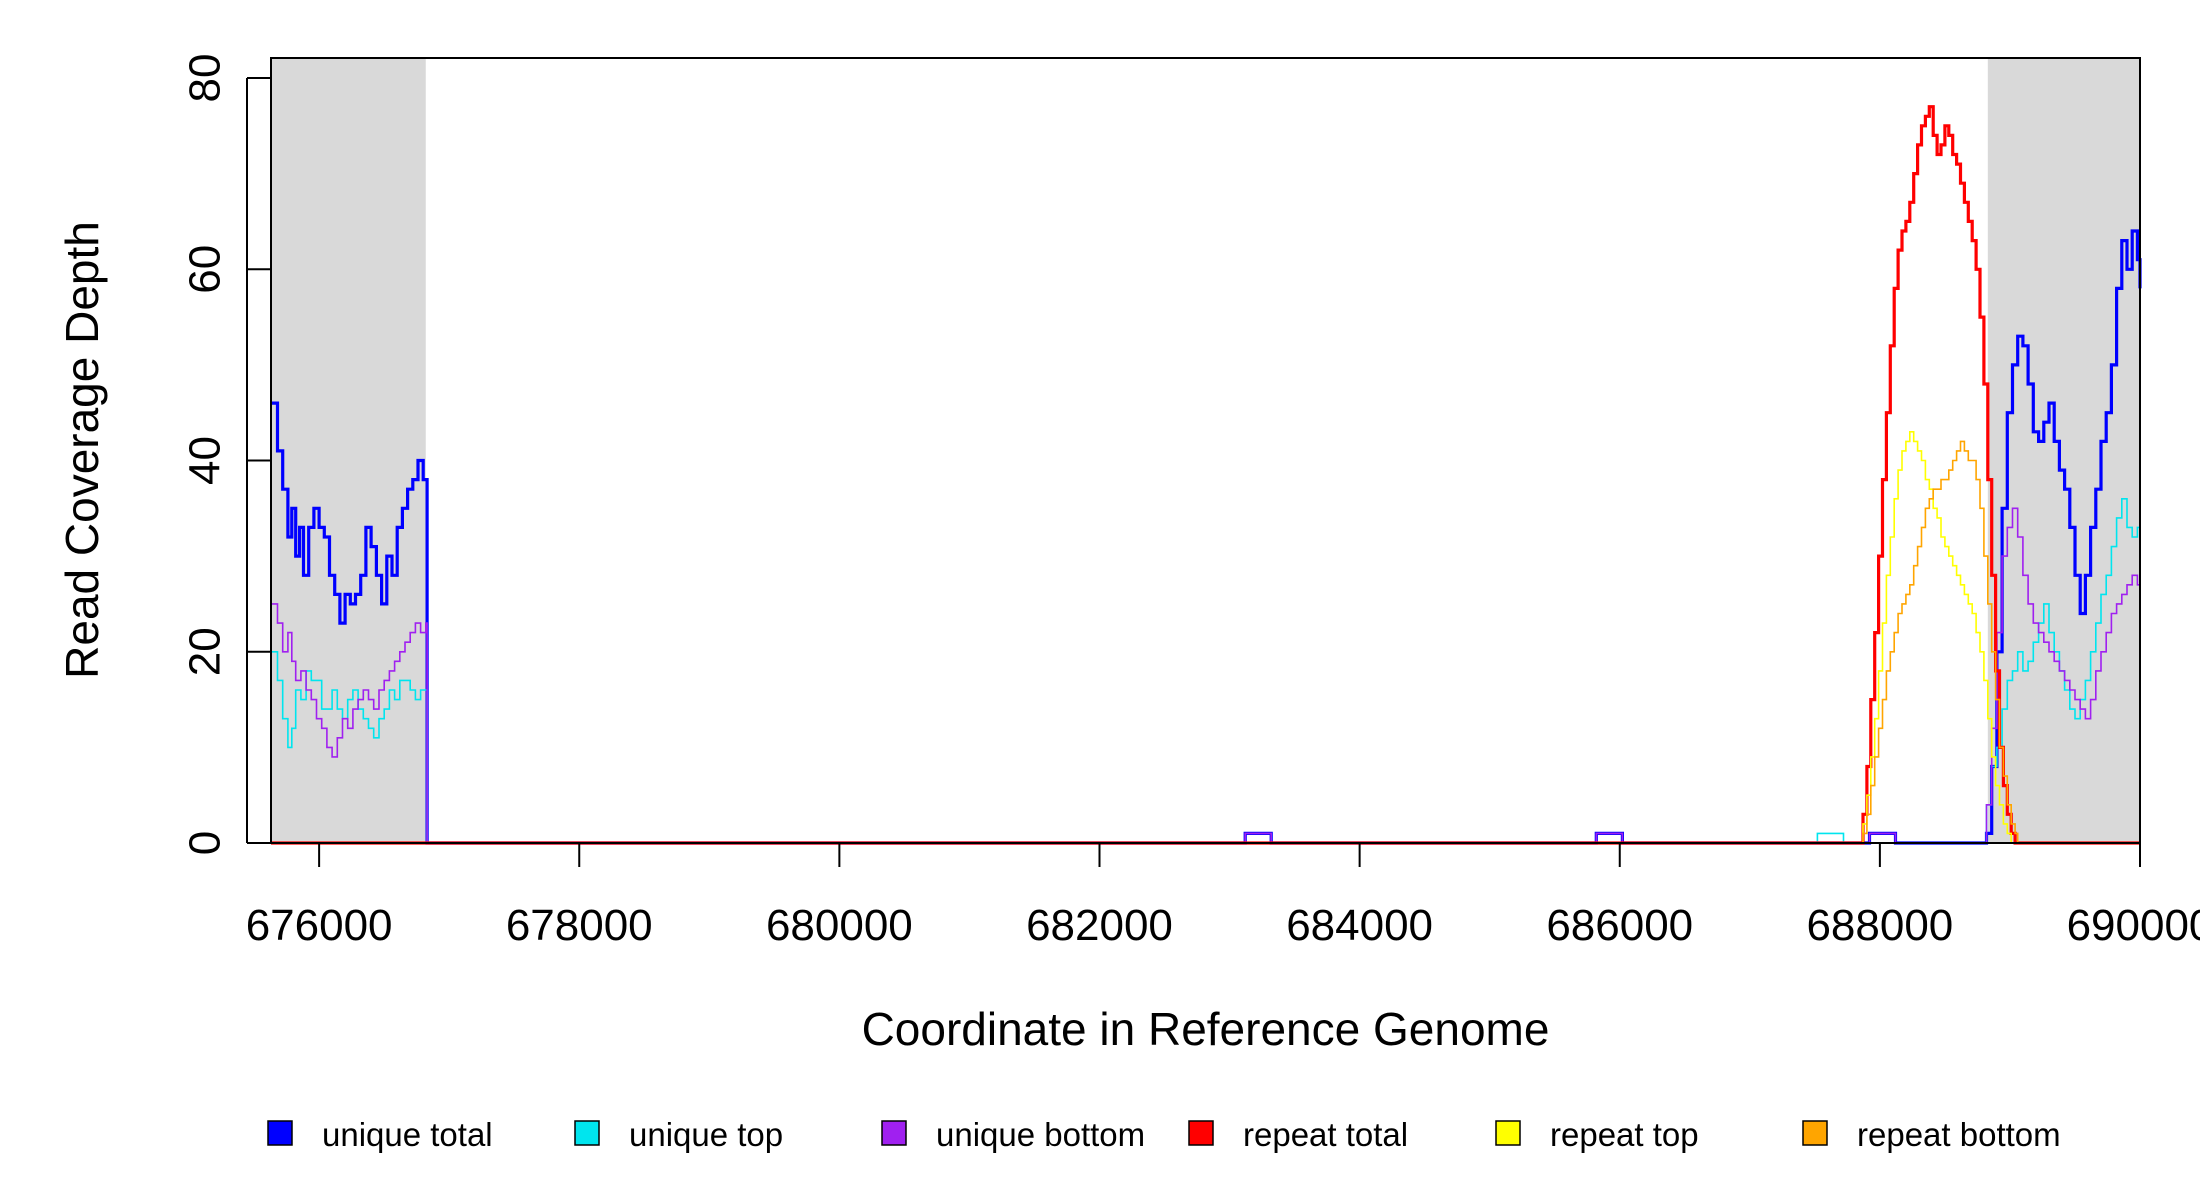 The height and width of the screenshot is (1200, 2200). What do you see at coordinates (1325, 1134) in the screenshot?
I see `legend-label-repeat-total: repeat total` at bounding box center [1325, 1134].